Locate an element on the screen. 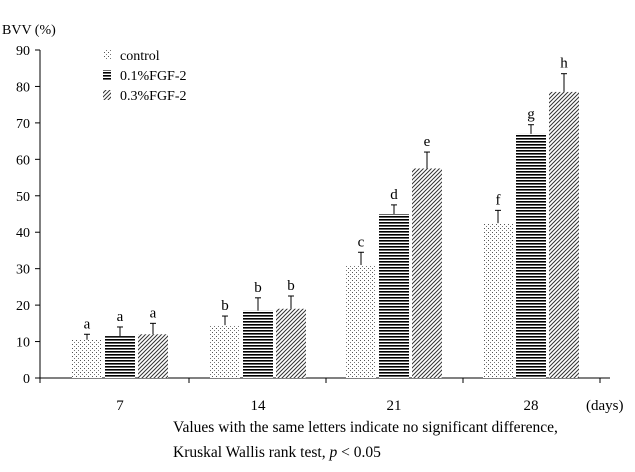  y-tick-label: 40 is located at coordinates (23, 233).